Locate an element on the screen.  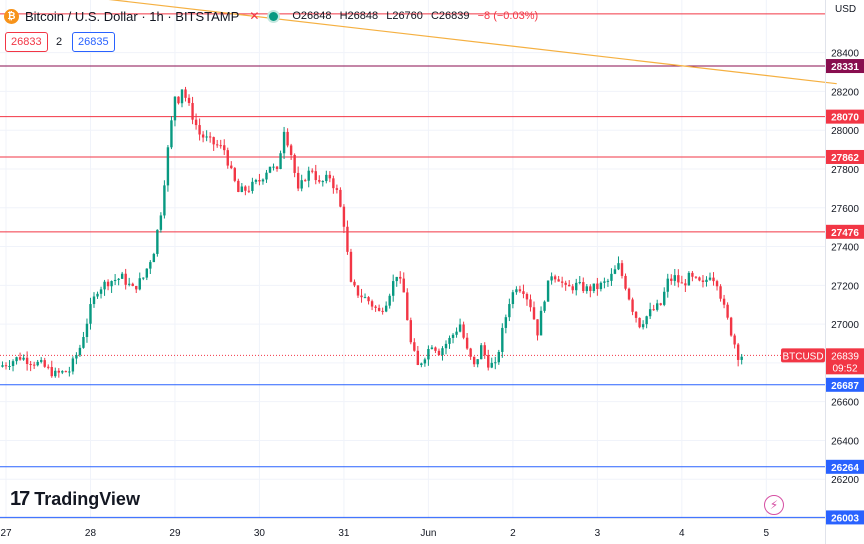
last-price-label-bg is located at coordinates (845, 361).